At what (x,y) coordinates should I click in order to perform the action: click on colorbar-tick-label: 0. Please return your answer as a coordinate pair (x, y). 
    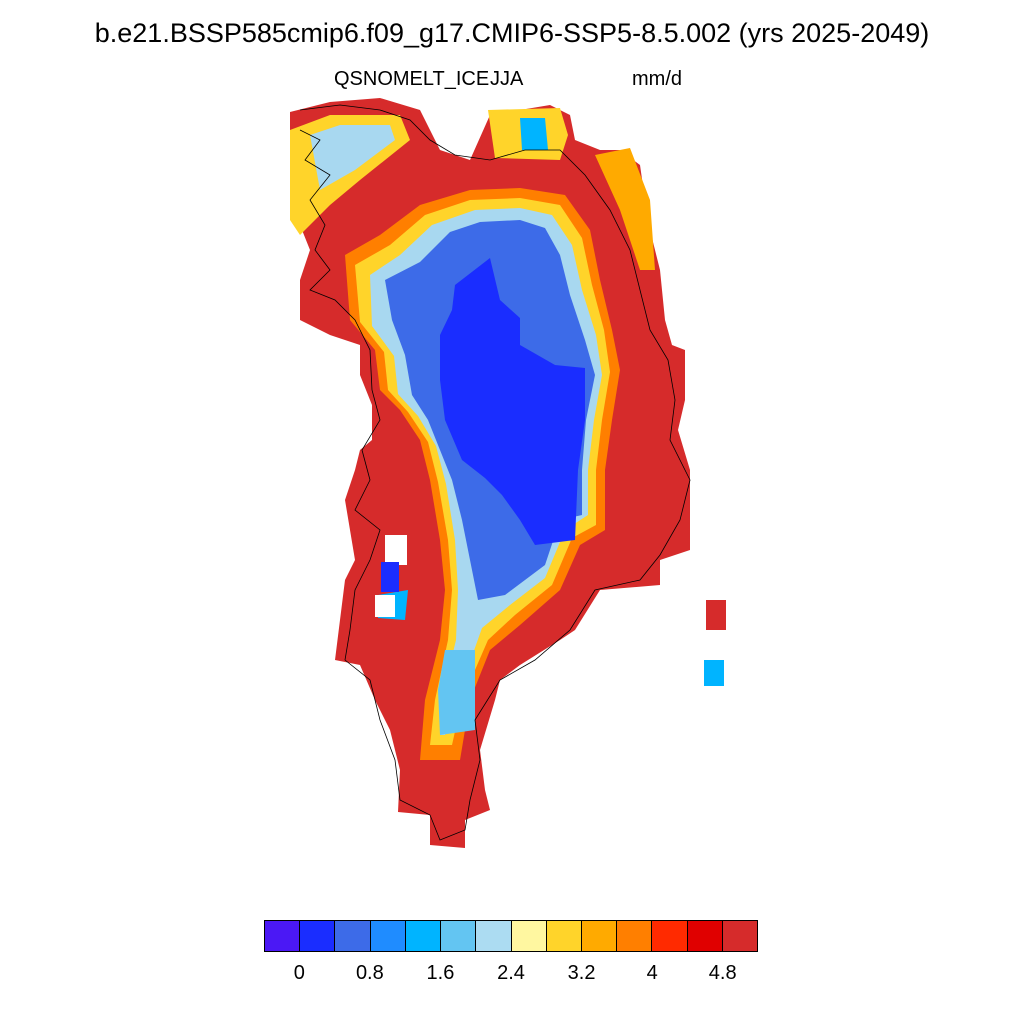
    Looking at the image, I should click on (299, 973).